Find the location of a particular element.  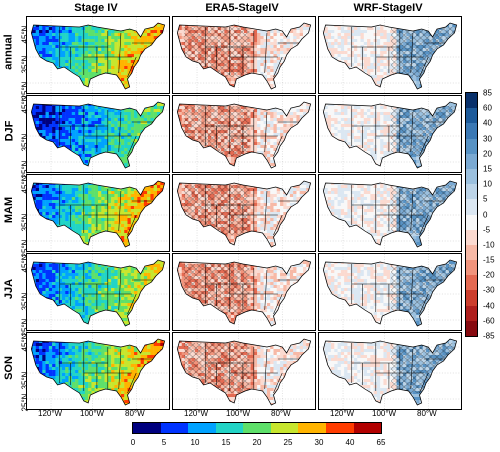

precipitation-colorbar is located at coordinates (257, 428).